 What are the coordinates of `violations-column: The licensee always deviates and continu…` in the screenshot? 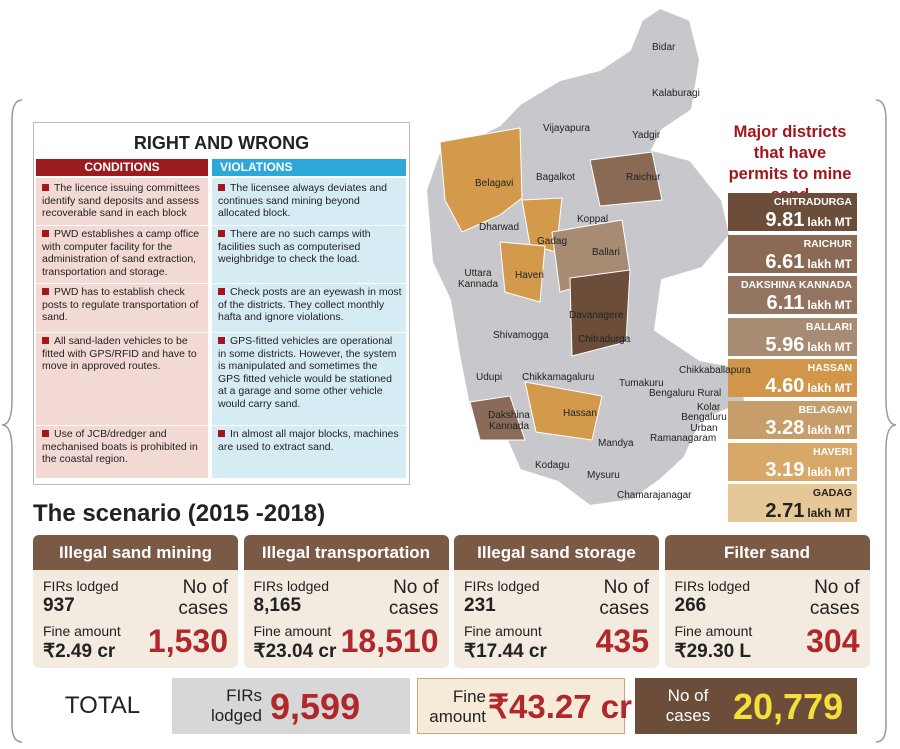 It's located at (309, 328).